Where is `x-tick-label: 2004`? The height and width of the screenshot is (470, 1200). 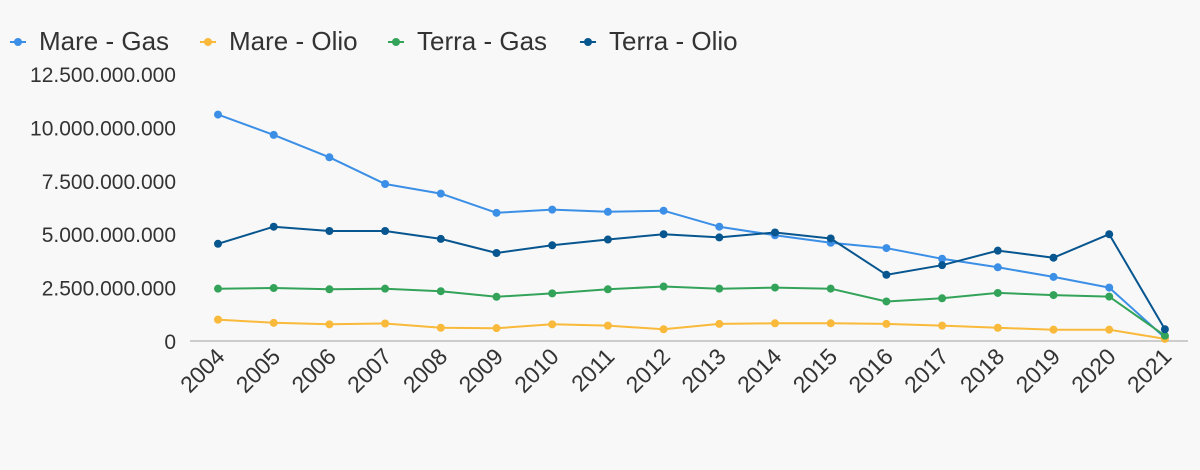 x-tick-label: 2004 is located at coordinates (202, 370).